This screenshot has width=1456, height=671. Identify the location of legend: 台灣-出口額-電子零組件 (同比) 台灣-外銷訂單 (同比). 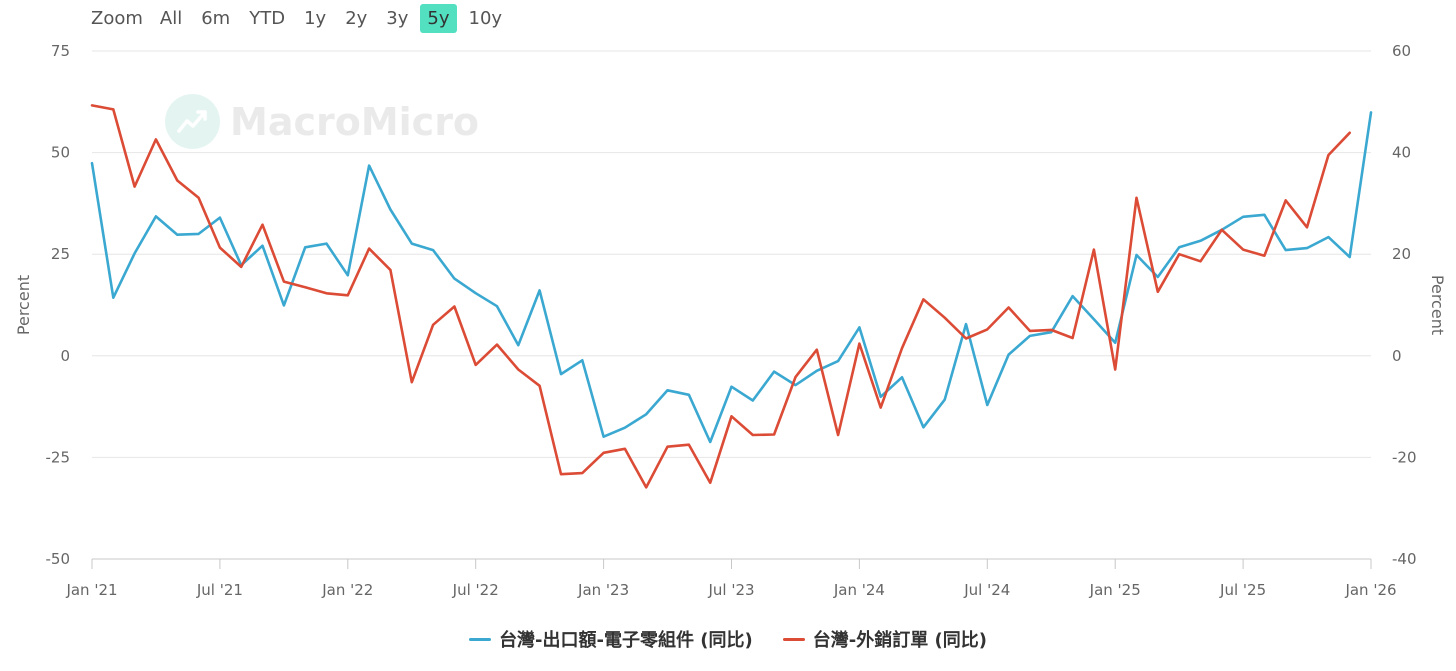
(728, 639).